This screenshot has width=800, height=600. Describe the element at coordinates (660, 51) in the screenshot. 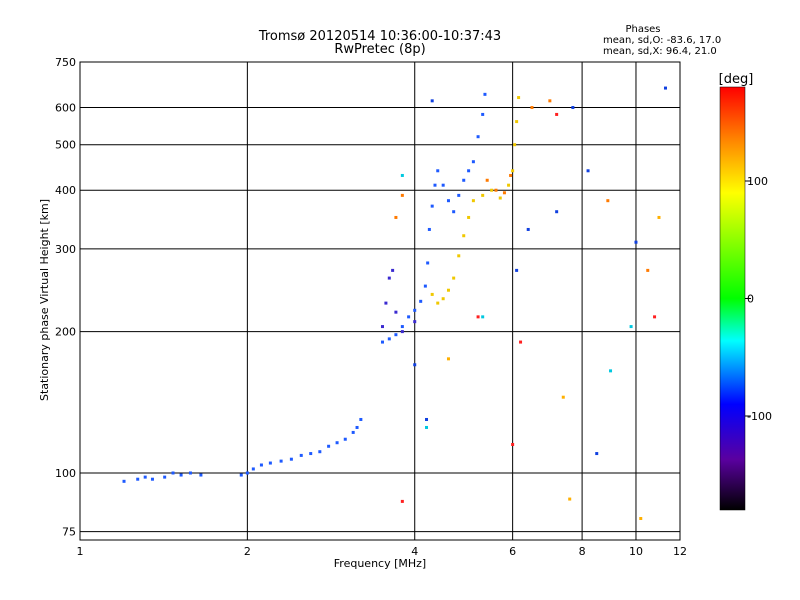

I see `phases-box-line-x: mean, sd,X: 96.4, 21.0` at that location.